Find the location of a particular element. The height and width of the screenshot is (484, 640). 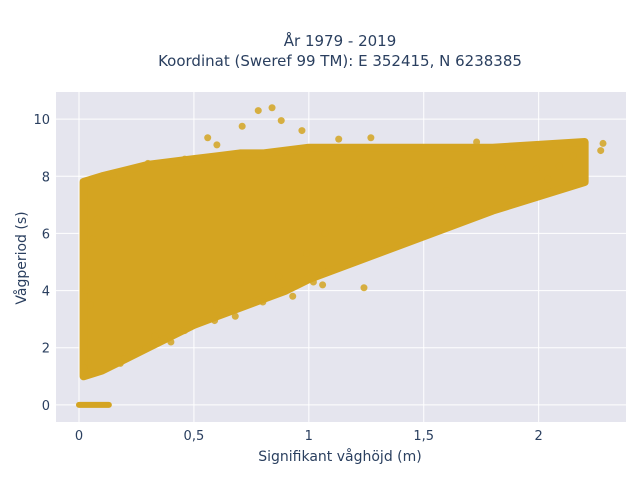

y-tick-label: 10 is located at coordinates (41, 120).